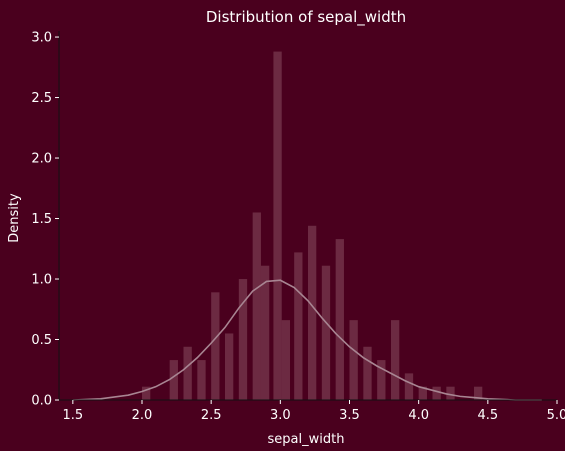 The width and height of the screenshot is (565, 451). Describe the element at coordinates (41, 280) in the screenshot. I see `y-tick-label: 1.0` at that location.